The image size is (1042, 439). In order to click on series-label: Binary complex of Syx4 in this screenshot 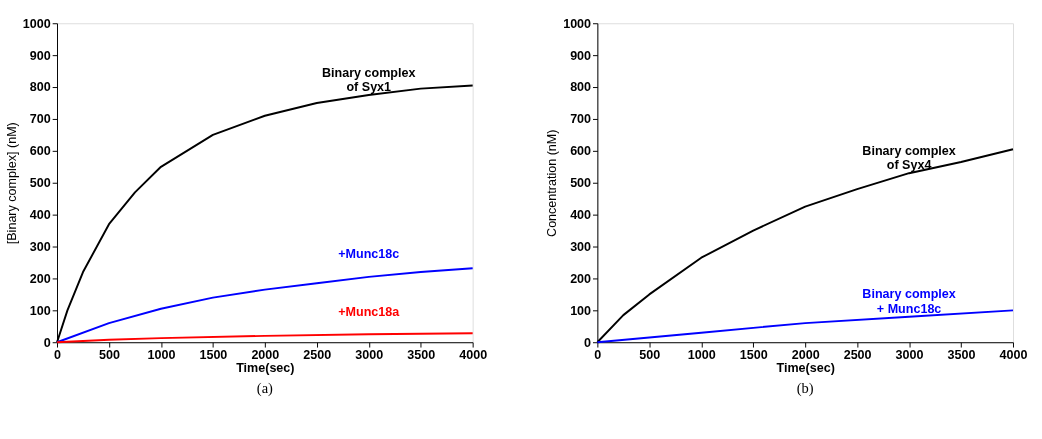, I will do `click(909, 158)`.